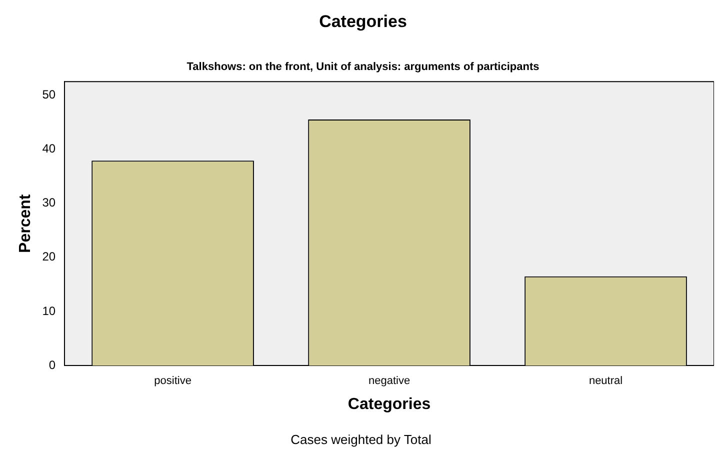 This screenshot has height=468, width=722. What do you see at coordinates (605, 381) in the screenshot?
I see `x-tick-label: neutral` at bounding box center [605, 381].